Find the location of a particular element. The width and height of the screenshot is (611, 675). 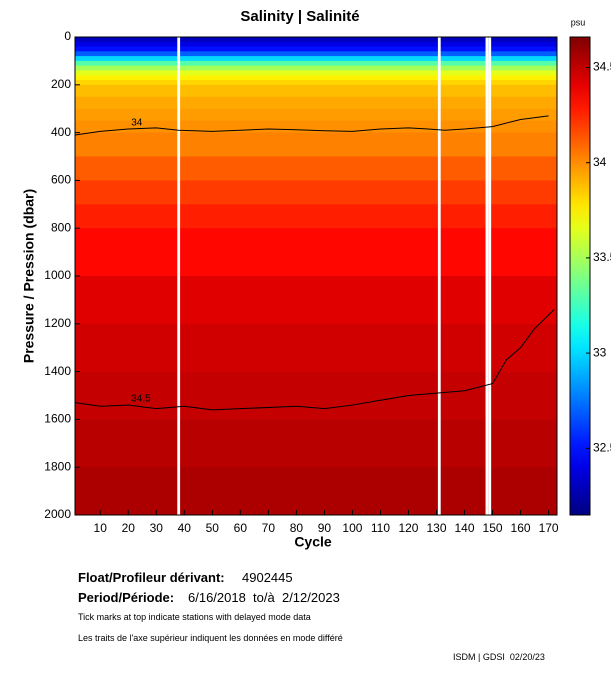

y-tick-label: 1600 is located at coordinates (57, 419).